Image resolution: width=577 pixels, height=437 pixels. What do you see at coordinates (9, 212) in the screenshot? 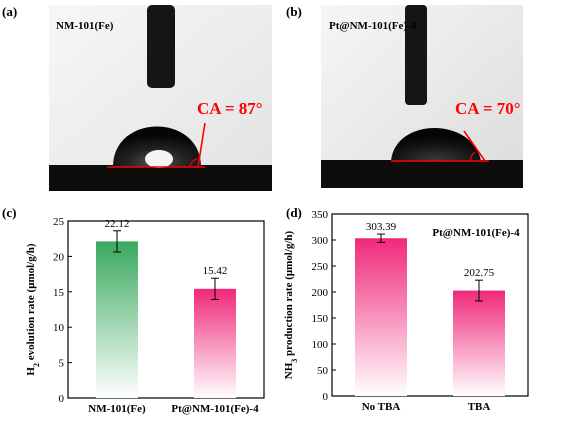
I see `panel-c-letter: (c)` at bounding box center [9, 212].